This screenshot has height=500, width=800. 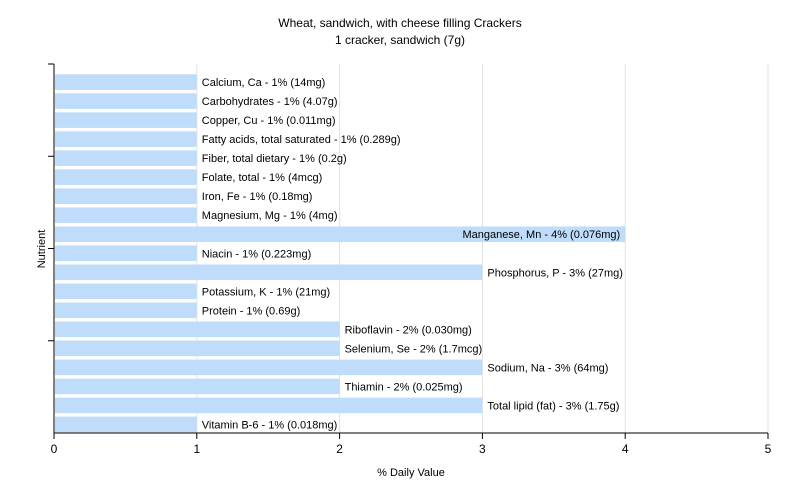 I want to click on y-axis-label: Nutrient, so click(x=42, y=249).